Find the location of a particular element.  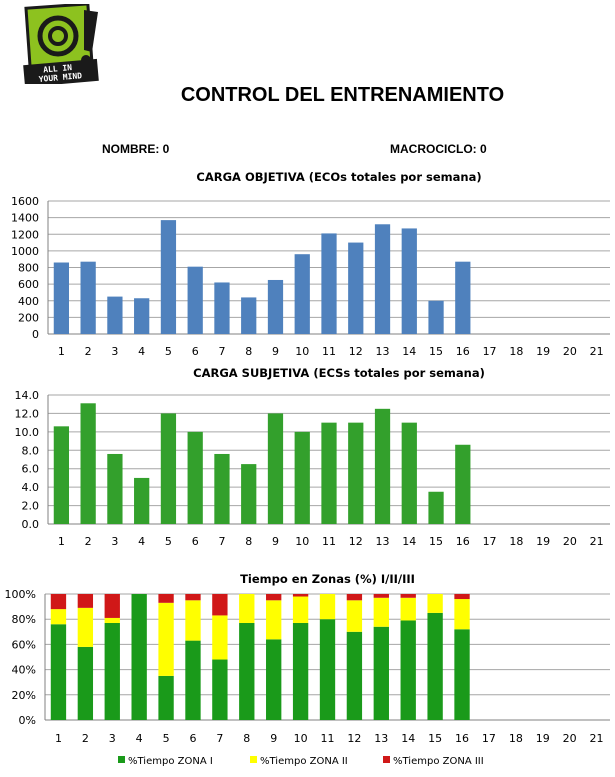

chart1-ytick-label: 1600 is located at coordinates (25, 201).